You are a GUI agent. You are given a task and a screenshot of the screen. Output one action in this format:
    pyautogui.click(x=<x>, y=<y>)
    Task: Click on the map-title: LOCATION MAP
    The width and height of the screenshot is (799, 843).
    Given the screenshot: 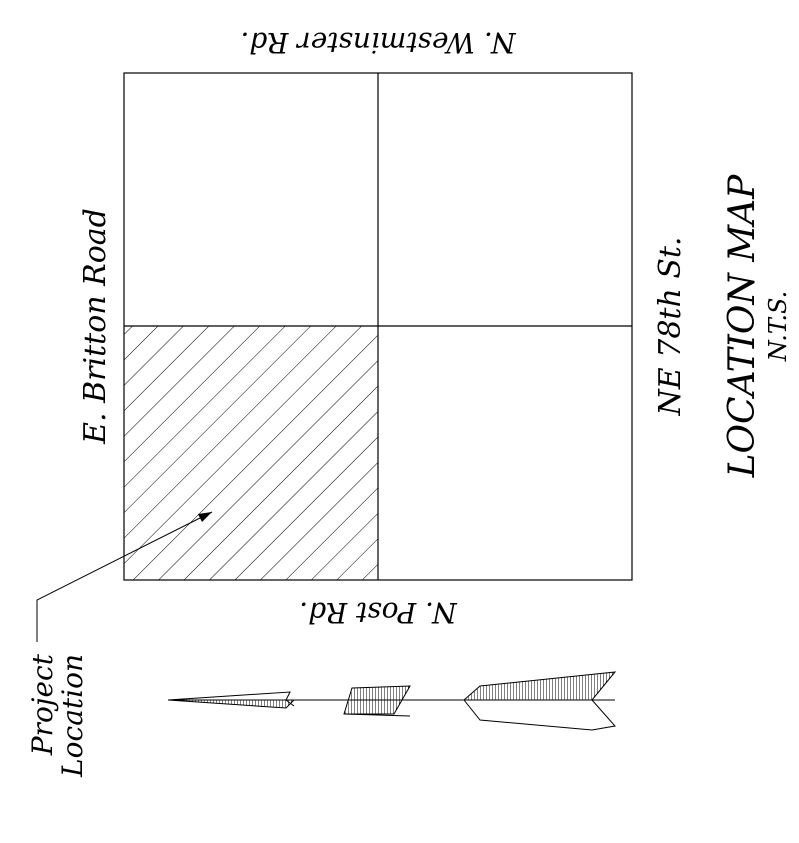 What is the action you would take?
    pyautogui.click(x=742, y=326)
    